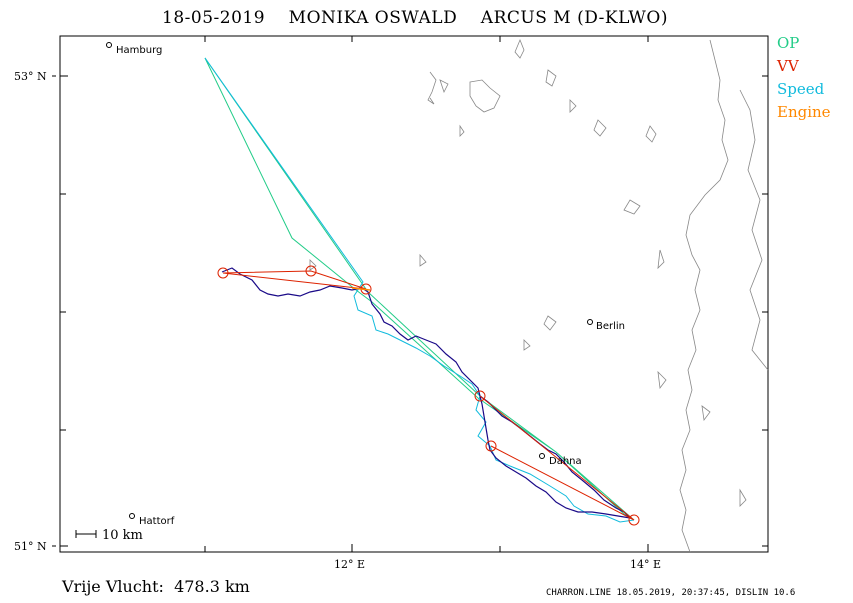 This screenshot has height=603, width=853. I want to click on city-berlin-label: Berlin, so click(610, 326).